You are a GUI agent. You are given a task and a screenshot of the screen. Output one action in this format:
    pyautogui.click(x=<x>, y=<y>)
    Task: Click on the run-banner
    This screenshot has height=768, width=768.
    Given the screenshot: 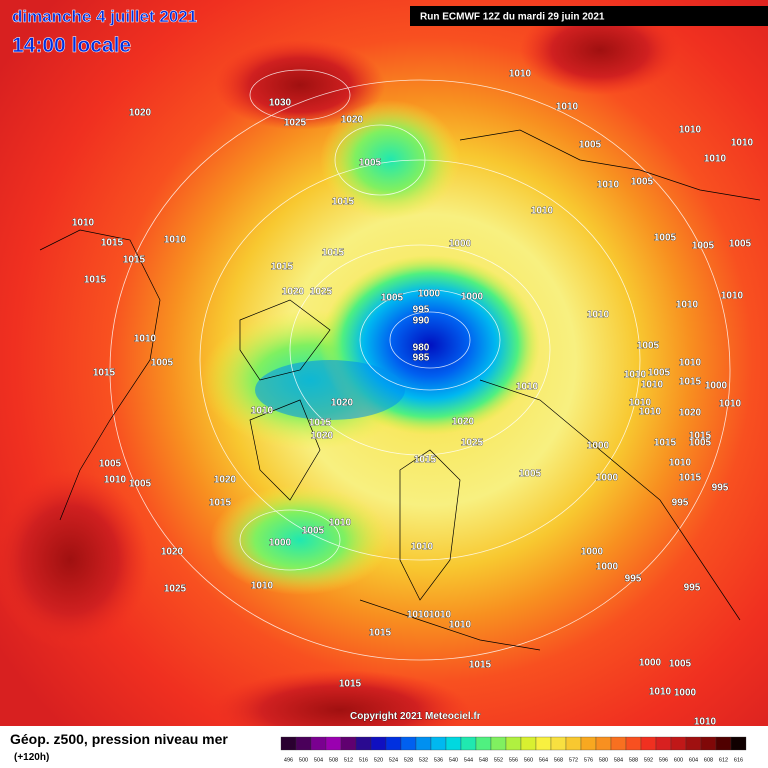 What is the action you would take?
    pyautogui.click(x=589, y=16)
    